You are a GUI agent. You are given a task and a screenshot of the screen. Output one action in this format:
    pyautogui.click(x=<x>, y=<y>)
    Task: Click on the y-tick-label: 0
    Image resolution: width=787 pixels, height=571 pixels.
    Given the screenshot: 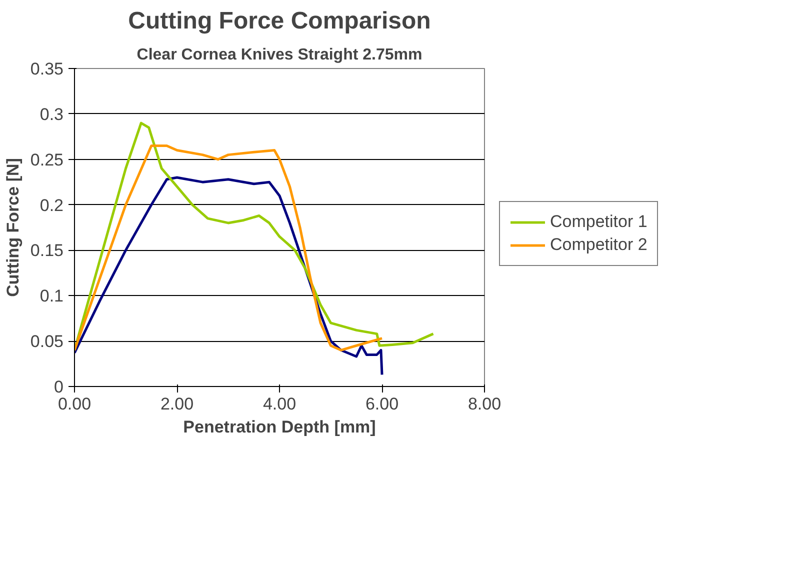 What is the action you would take?
    pyautogui.click(x=59, y=387)
    